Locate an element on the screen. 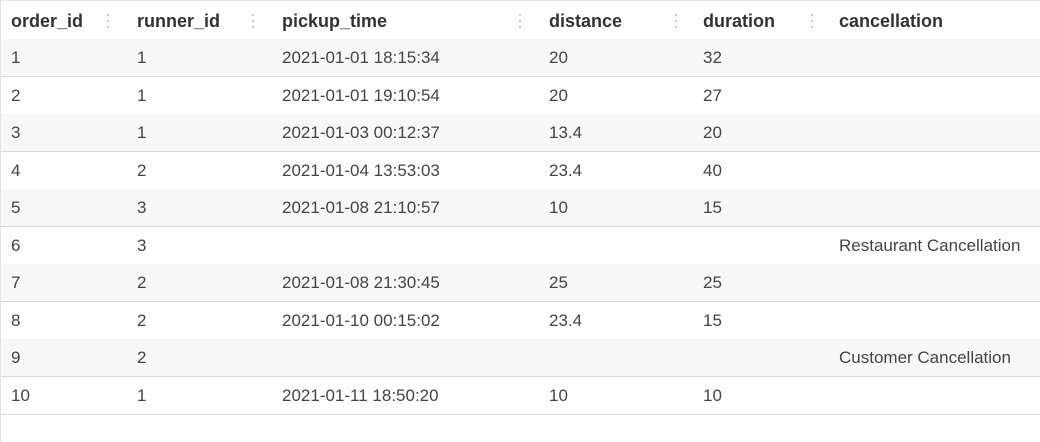 The height and width of the screenshot is (442, 1040). table-cell-order-id: 2 is located at coordinates (16, 95).